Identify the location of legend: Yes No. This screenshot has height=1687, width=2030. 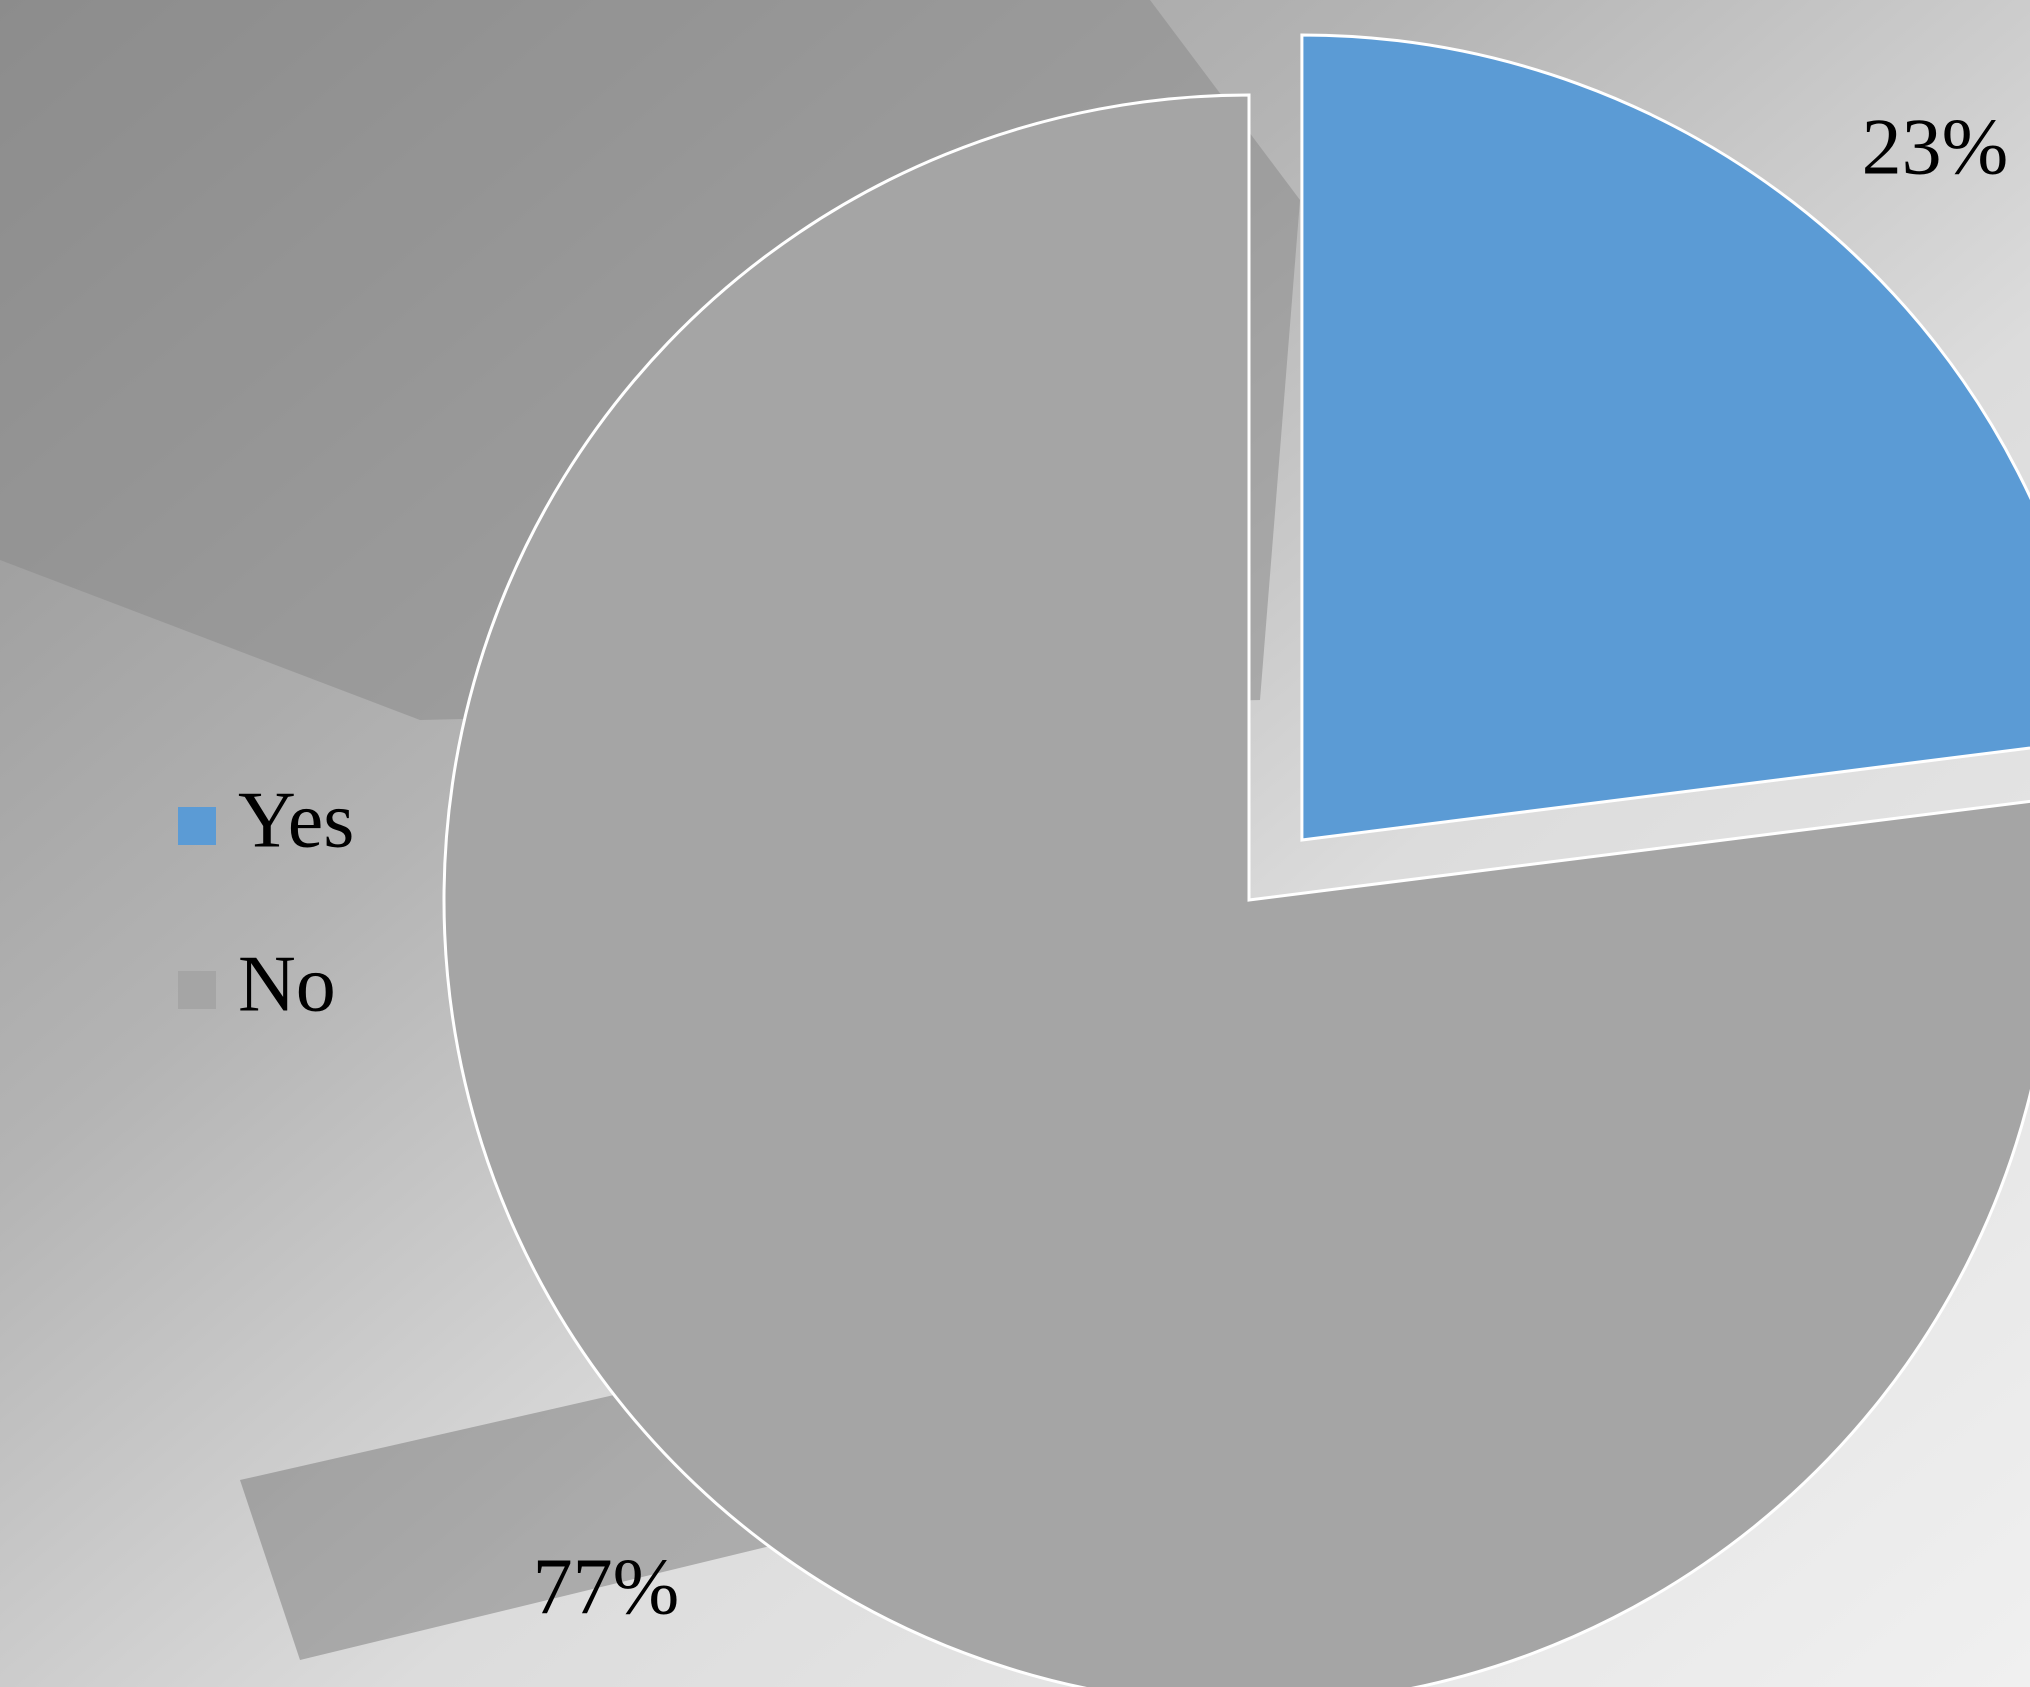
(266, 902).